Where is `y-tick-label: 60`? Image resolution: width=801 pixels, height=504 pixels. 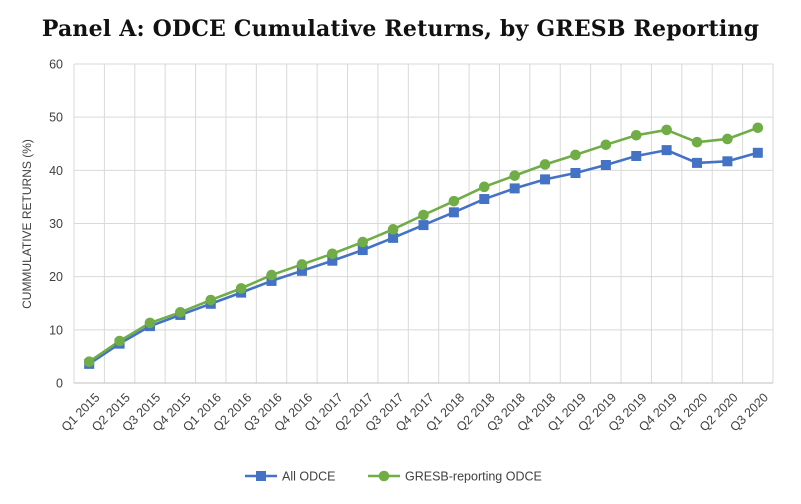
y-tick-label: 60 is located at coordinates (56, 65).